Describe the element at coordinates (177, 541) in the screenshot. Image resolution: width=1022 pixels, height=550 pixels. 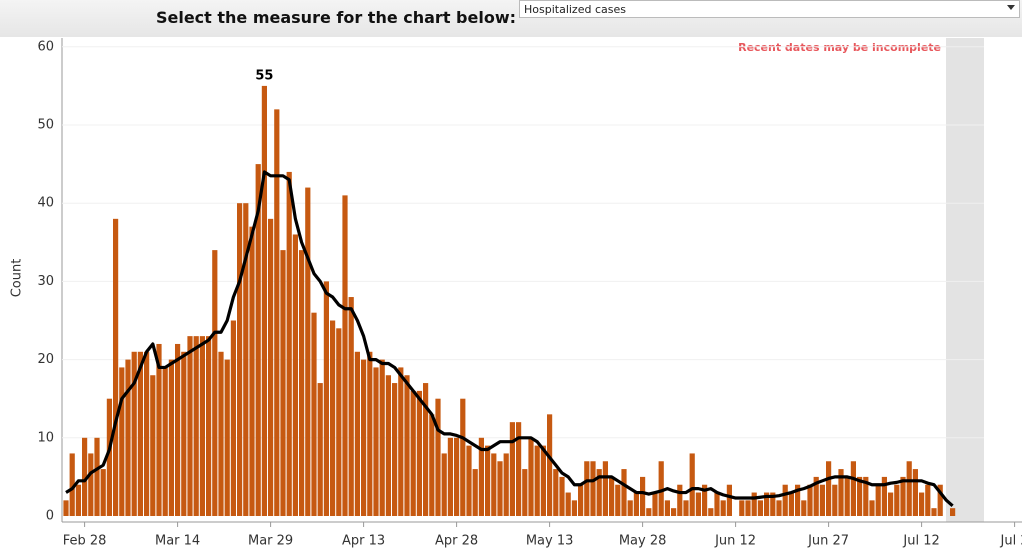
I see `x-tick-label: Mar 14` at that location.